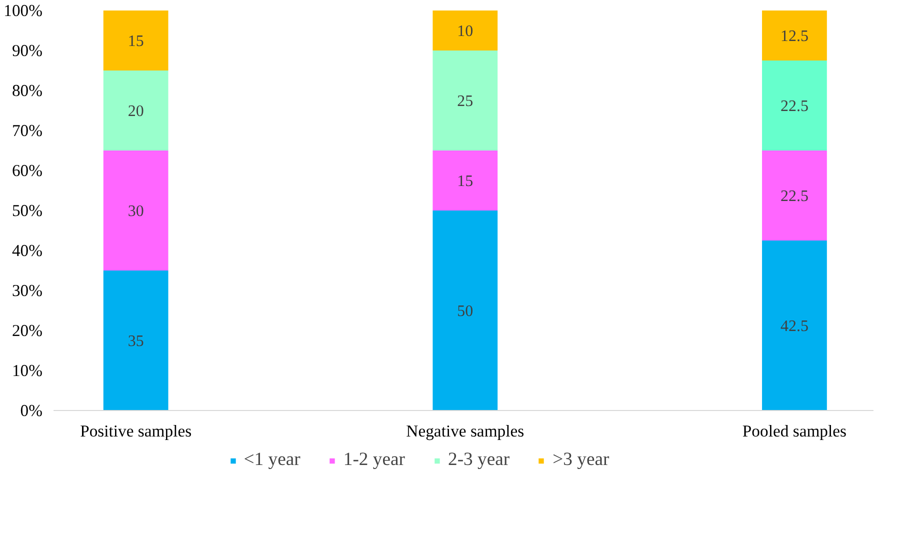 This screenshot has width=922, height=546. I want to click on data-label: 42.5, so click(794, 326).